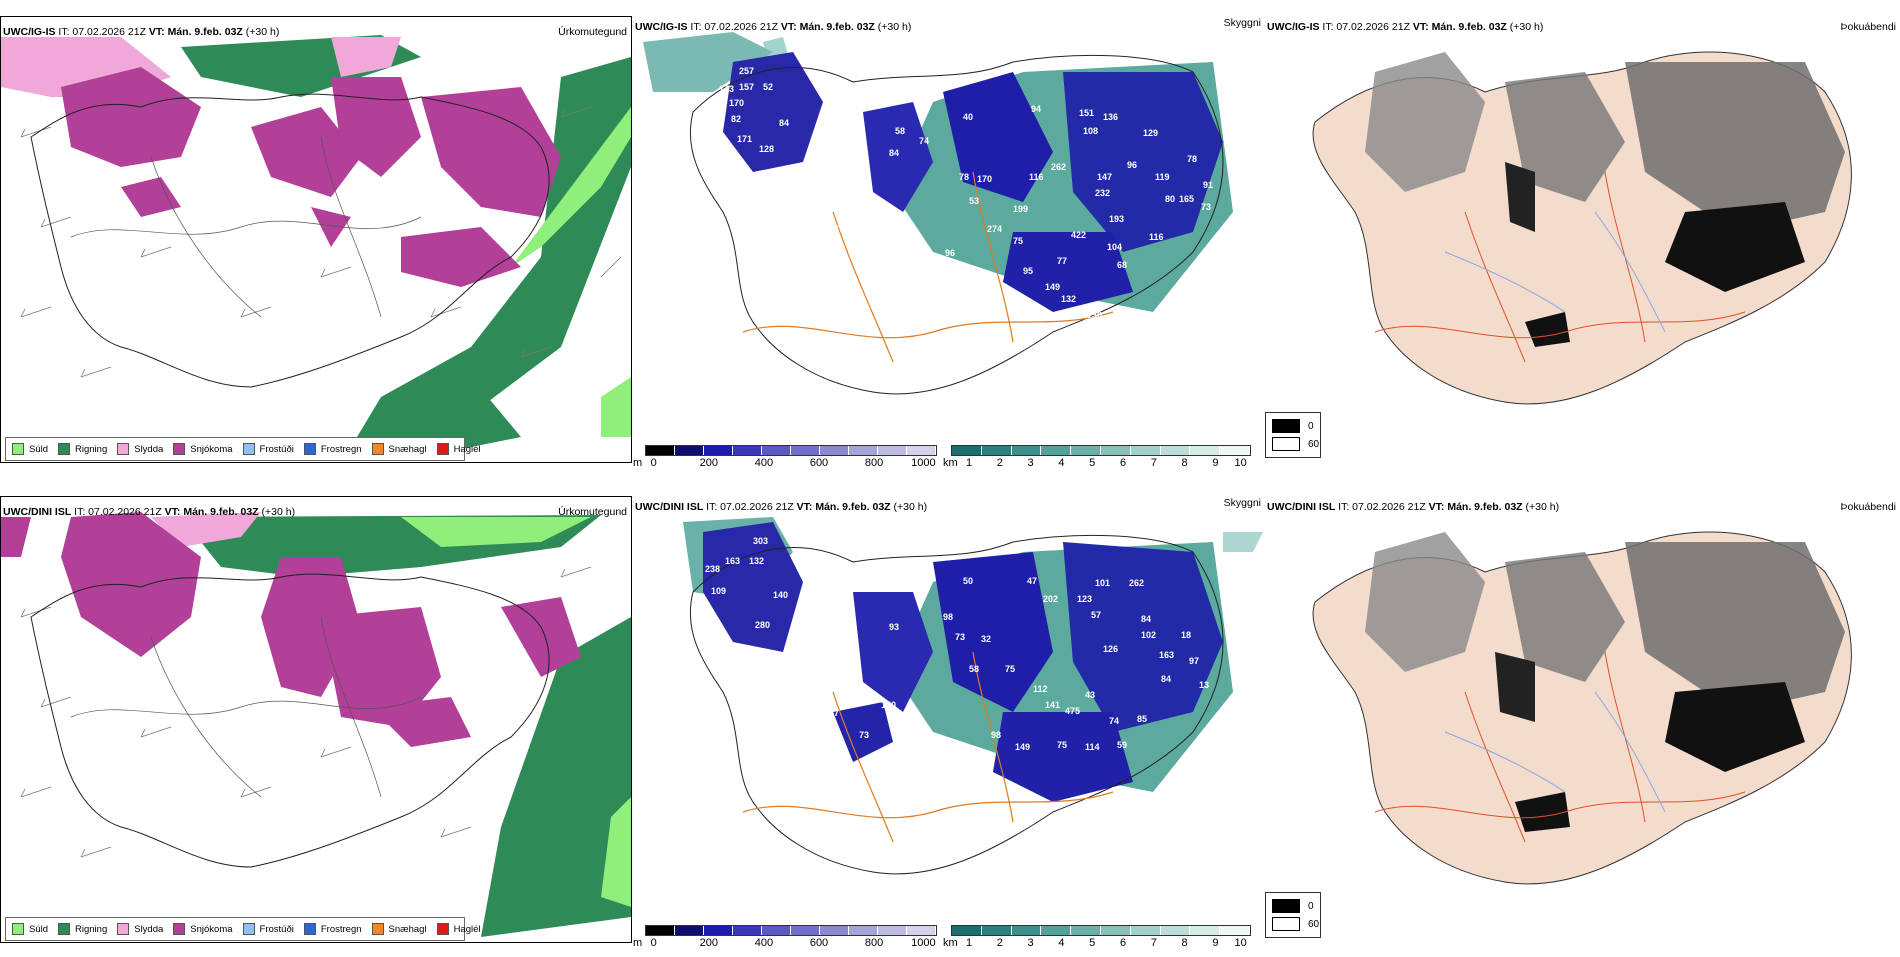  What do you see at coordinates (1114, 247) in the screenshot?
I see `ceiling-value: 104` at bounding box center [1114, 247].